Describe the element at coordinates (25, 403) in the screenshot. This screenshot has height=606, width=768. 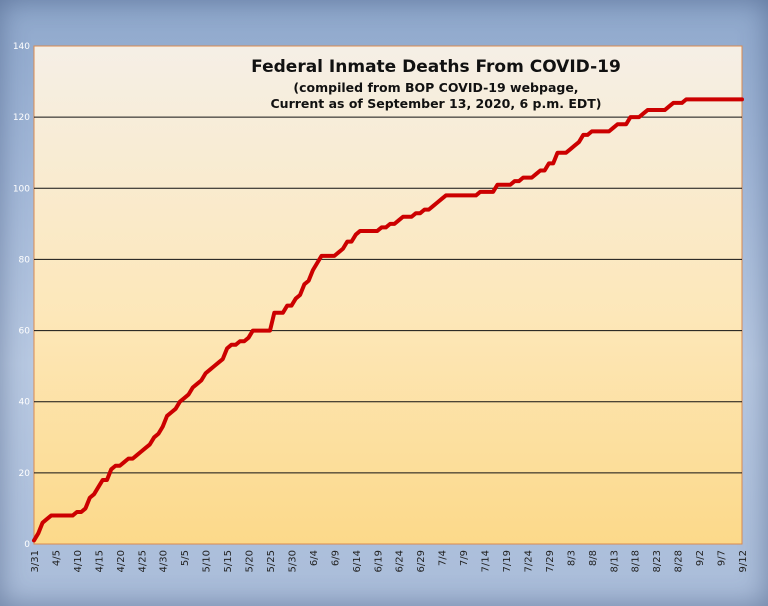
I see `y-tick-label: 40` at that location.